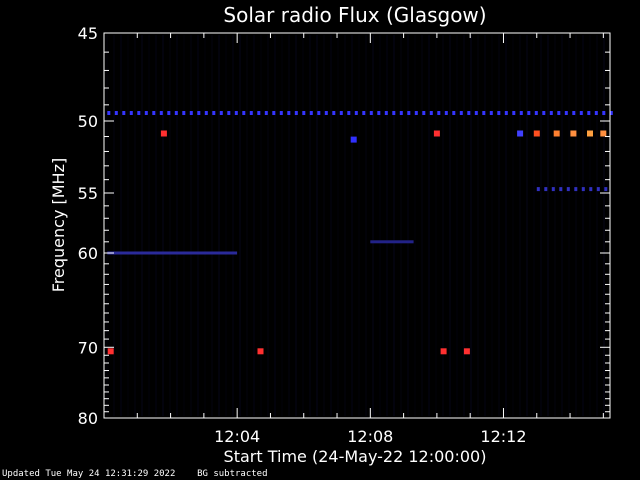 The height and width of the screenshot is (480, 640). Describe the element at coordinates (237, 436) in the screenshot. I see `x-tick-label: 12:04` at that location.